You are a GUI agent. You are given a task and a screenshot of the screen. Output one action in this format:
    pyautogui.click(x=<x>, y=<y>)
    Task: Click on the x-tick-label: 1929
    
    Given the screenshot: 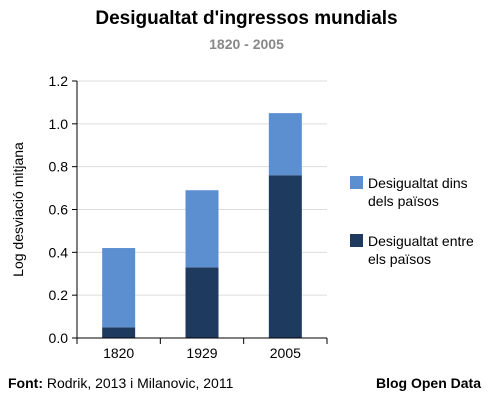 What is the action you would take?
    pyautogui.click(x=201, y=353)
    